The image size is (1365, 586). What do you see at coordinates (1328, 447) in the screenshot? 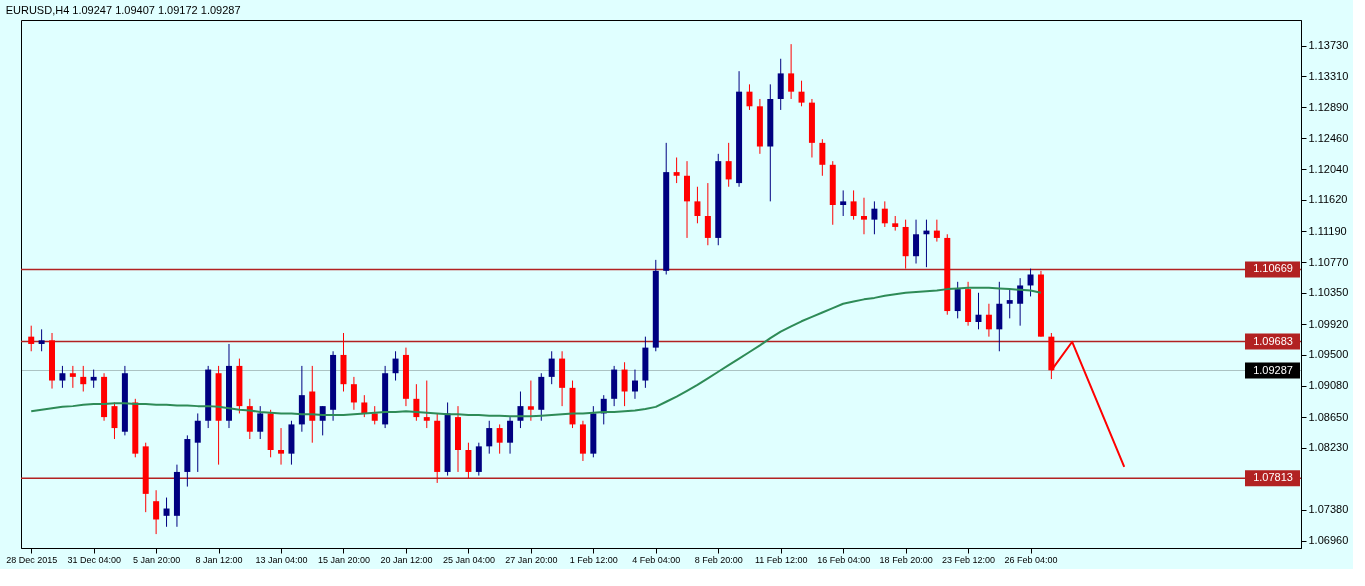
I see `y-tick-label: 1.08230` at bounding box center [1328, 447].